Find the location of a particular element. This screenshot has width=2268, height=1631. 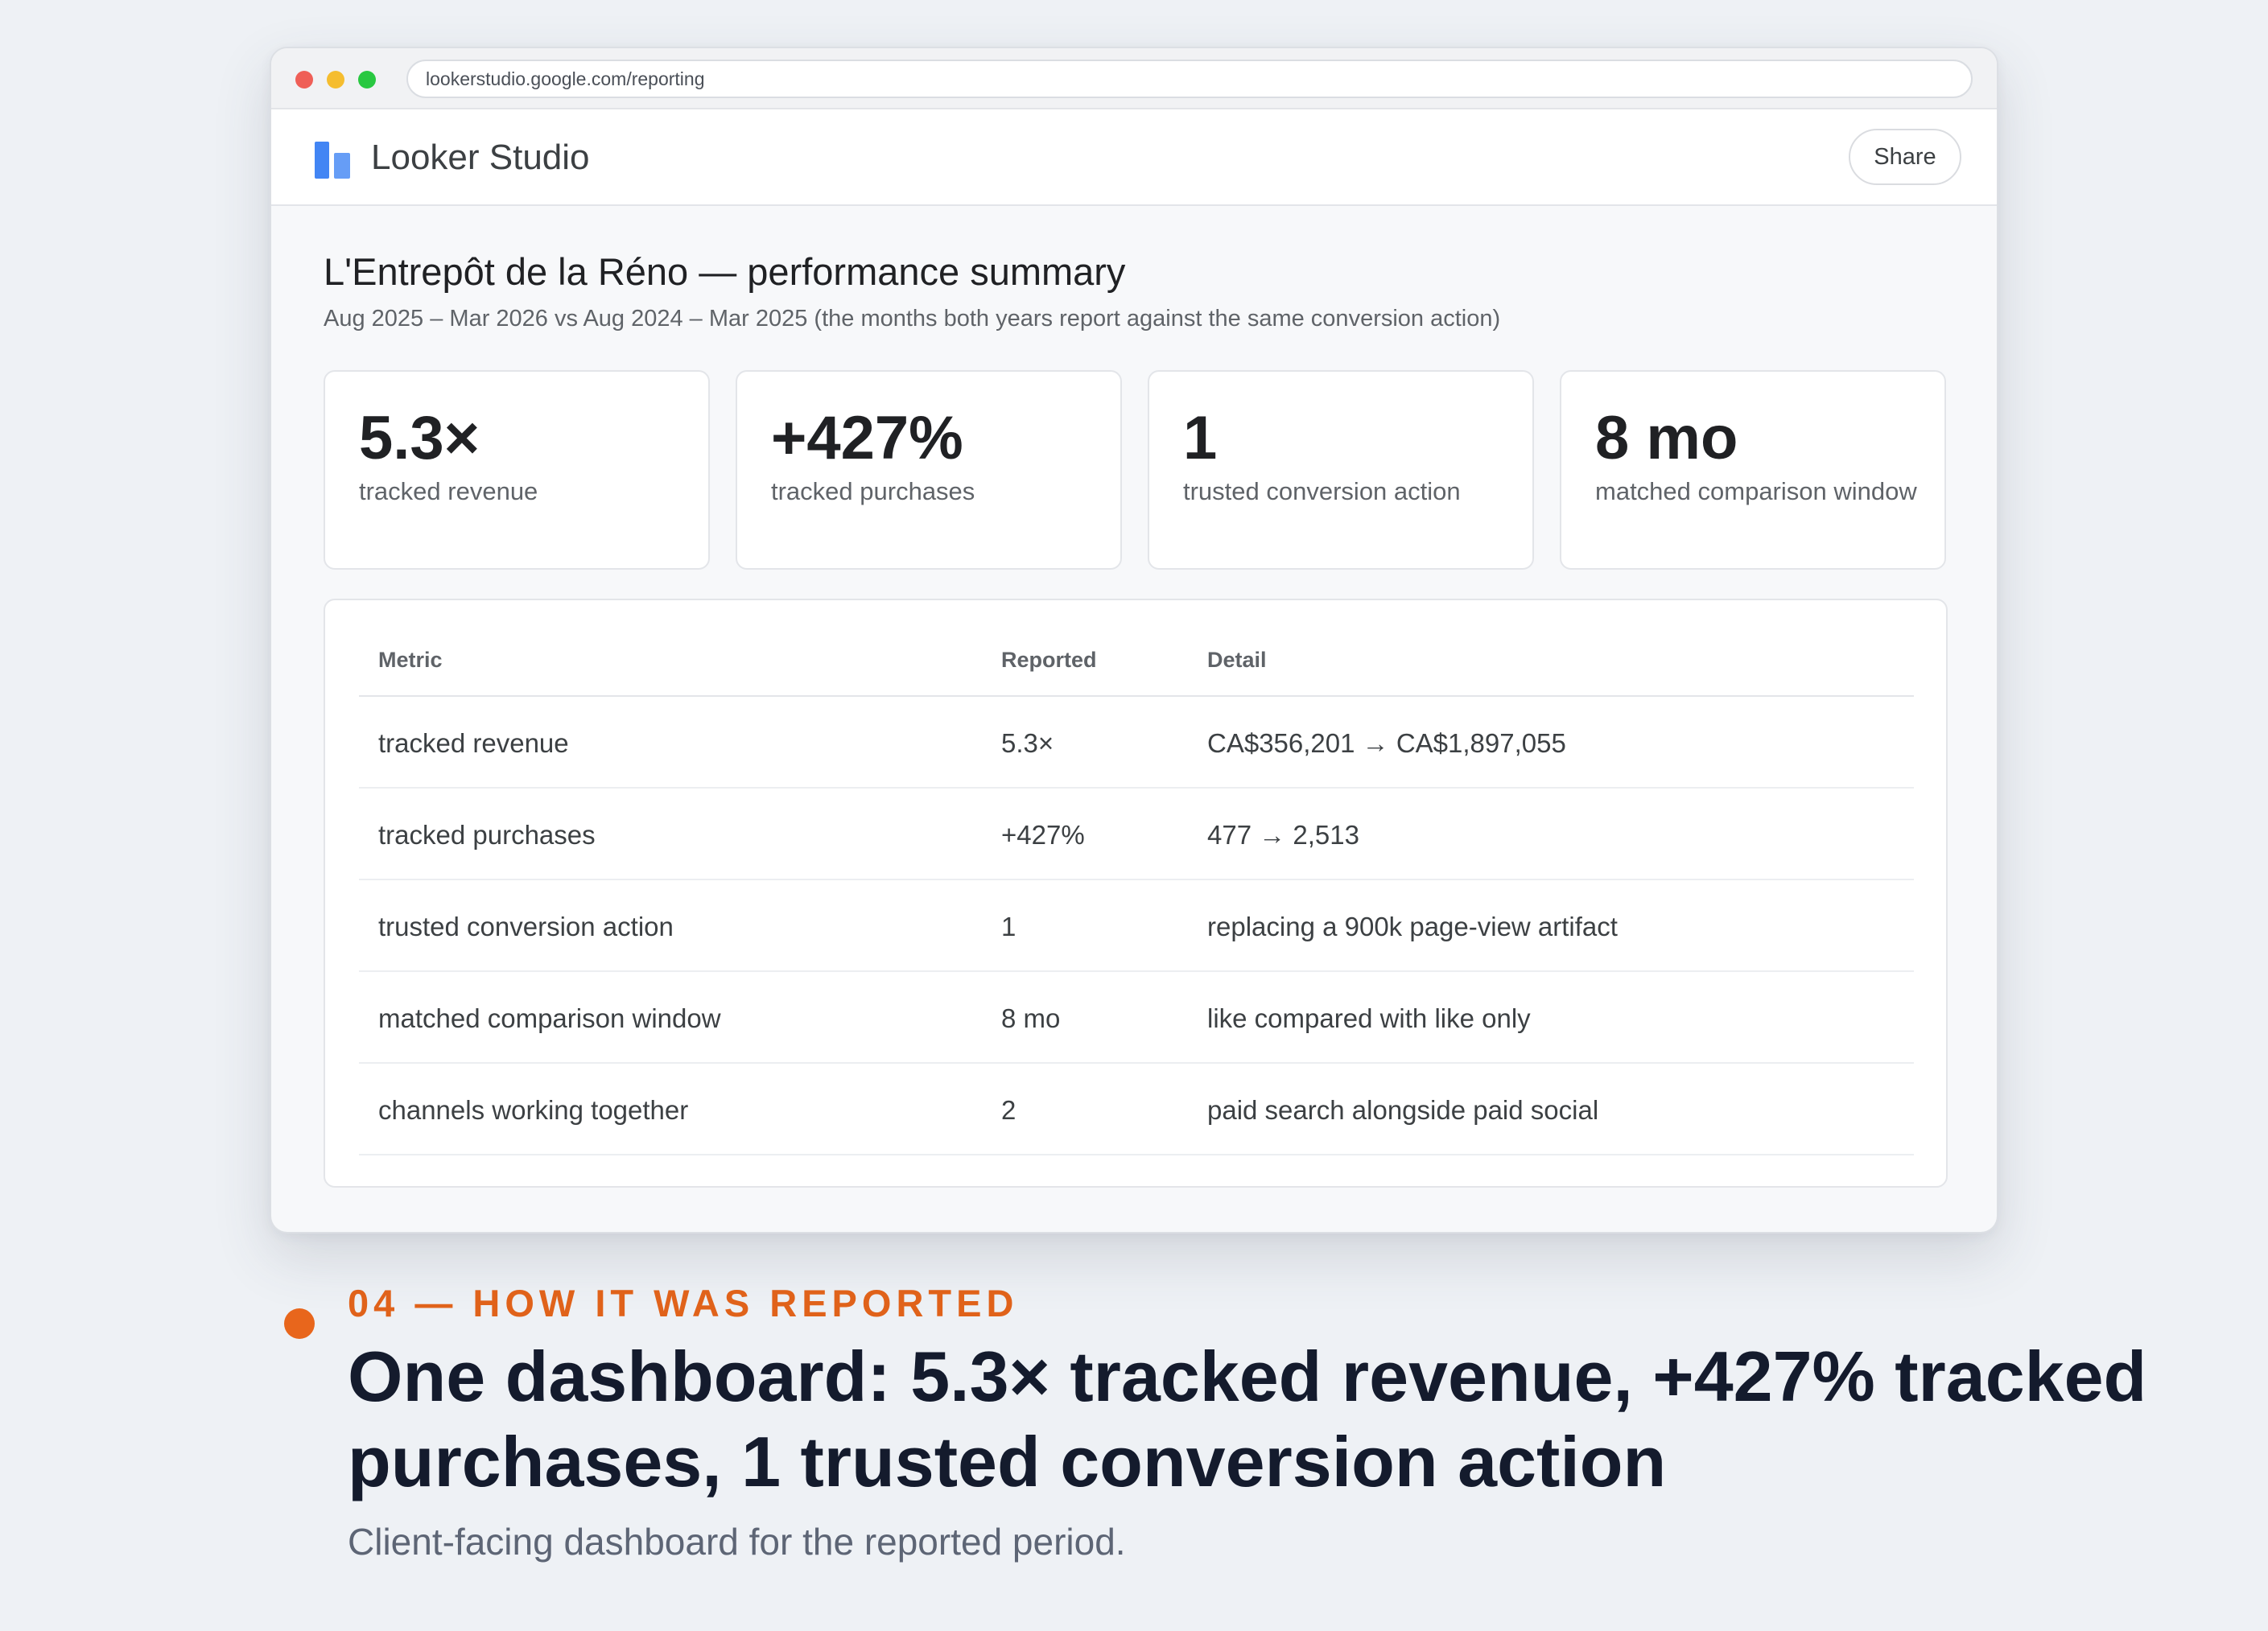

metric-cell: trusted conversion action is located at coordinates (526, 926).